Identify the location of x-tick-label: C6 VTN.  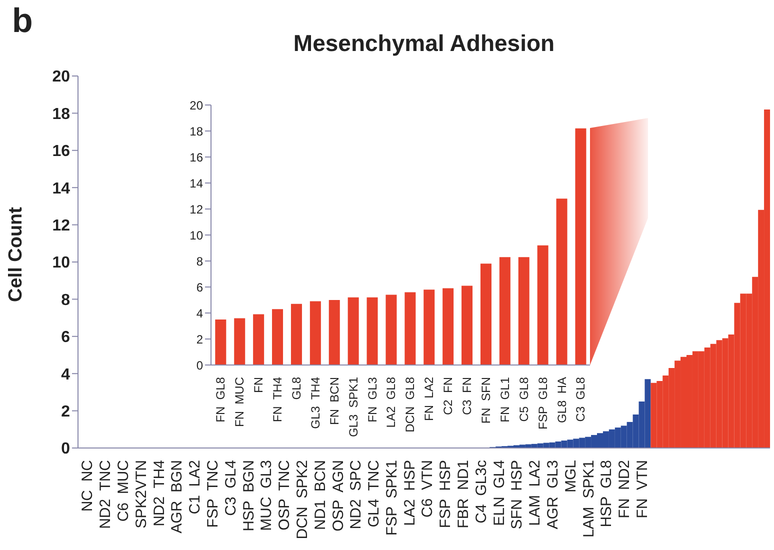
(427, 489).